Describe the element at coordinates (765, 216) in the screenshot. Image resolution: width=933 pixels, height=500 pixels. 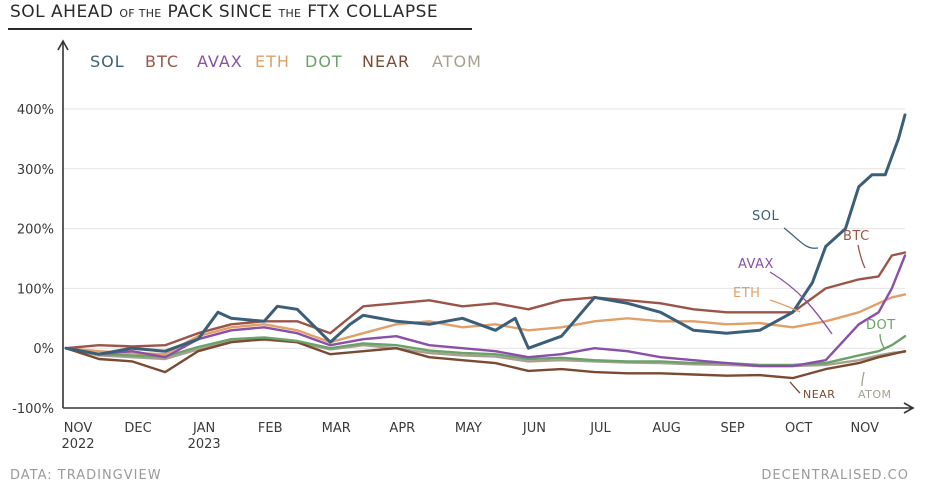
I see `annotation-label-sol: SOL` at that location.